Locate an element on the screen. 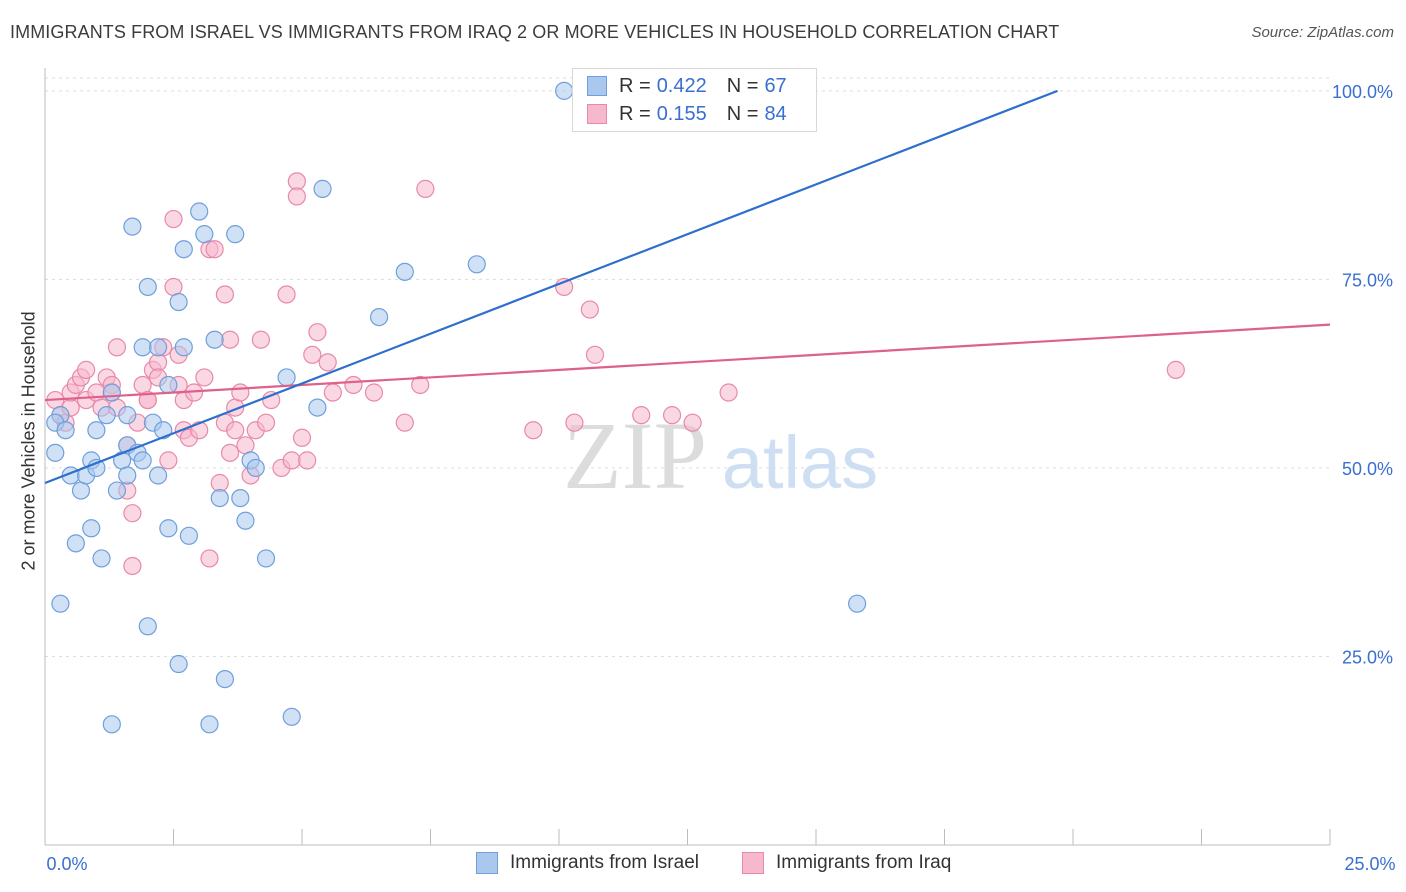 Image resolution: width=1406 pixels, height=892 pixels. israel-r-label: R = is located at coordinates (635, 85).